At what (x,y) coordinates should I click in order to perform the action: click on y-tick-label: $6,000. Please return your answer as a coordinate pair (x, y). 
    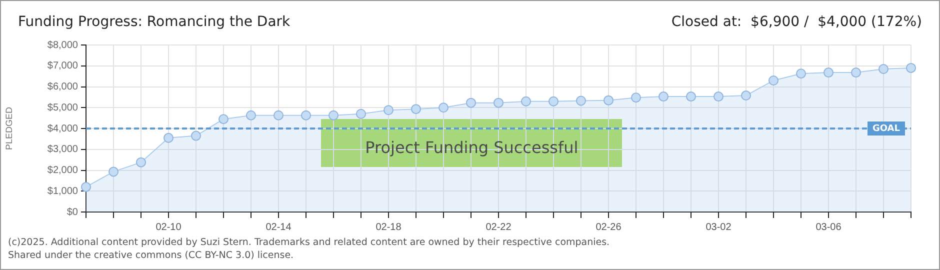
    Looking at the image, I should click on (62, 87).